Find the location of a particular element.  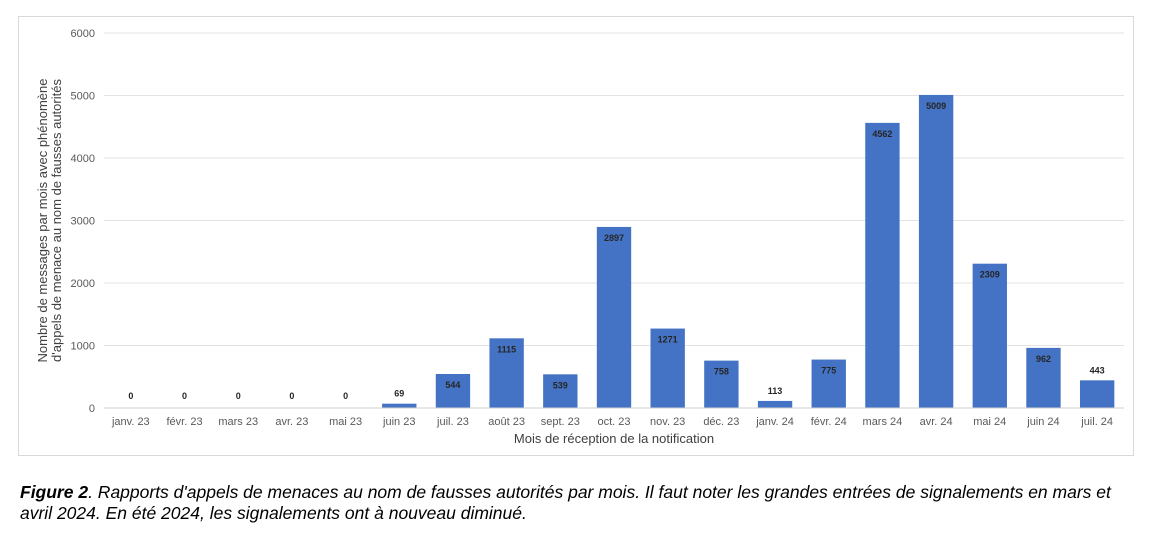

x-tick-label: juin 23 is located at coordinates (398, 422).